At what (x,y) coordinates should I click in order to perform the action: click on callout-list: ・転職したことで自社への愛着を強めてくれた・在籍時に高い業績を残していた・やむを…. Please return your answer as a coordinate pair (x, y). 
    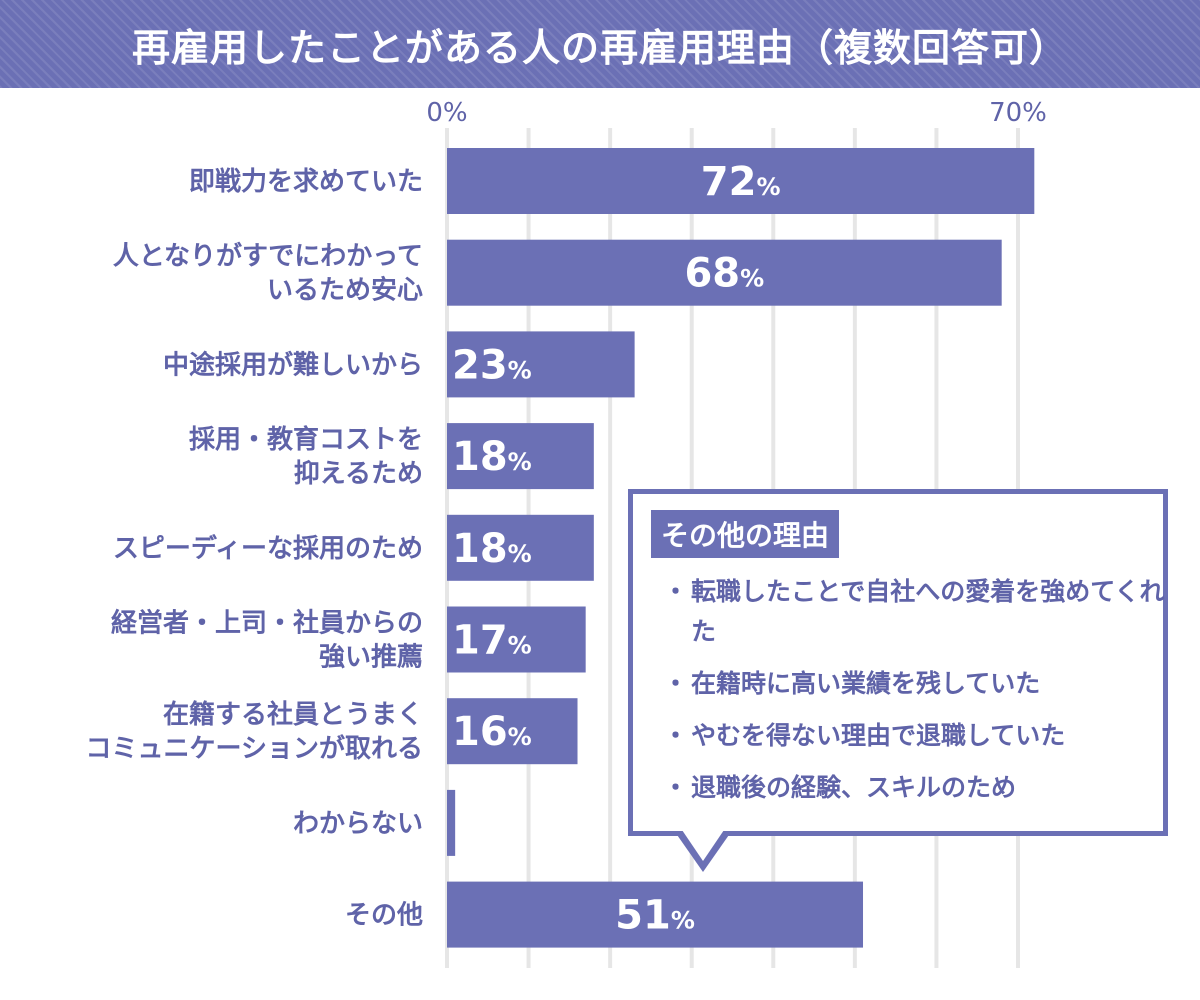
    Looking at the image, I should click on (910, 696).